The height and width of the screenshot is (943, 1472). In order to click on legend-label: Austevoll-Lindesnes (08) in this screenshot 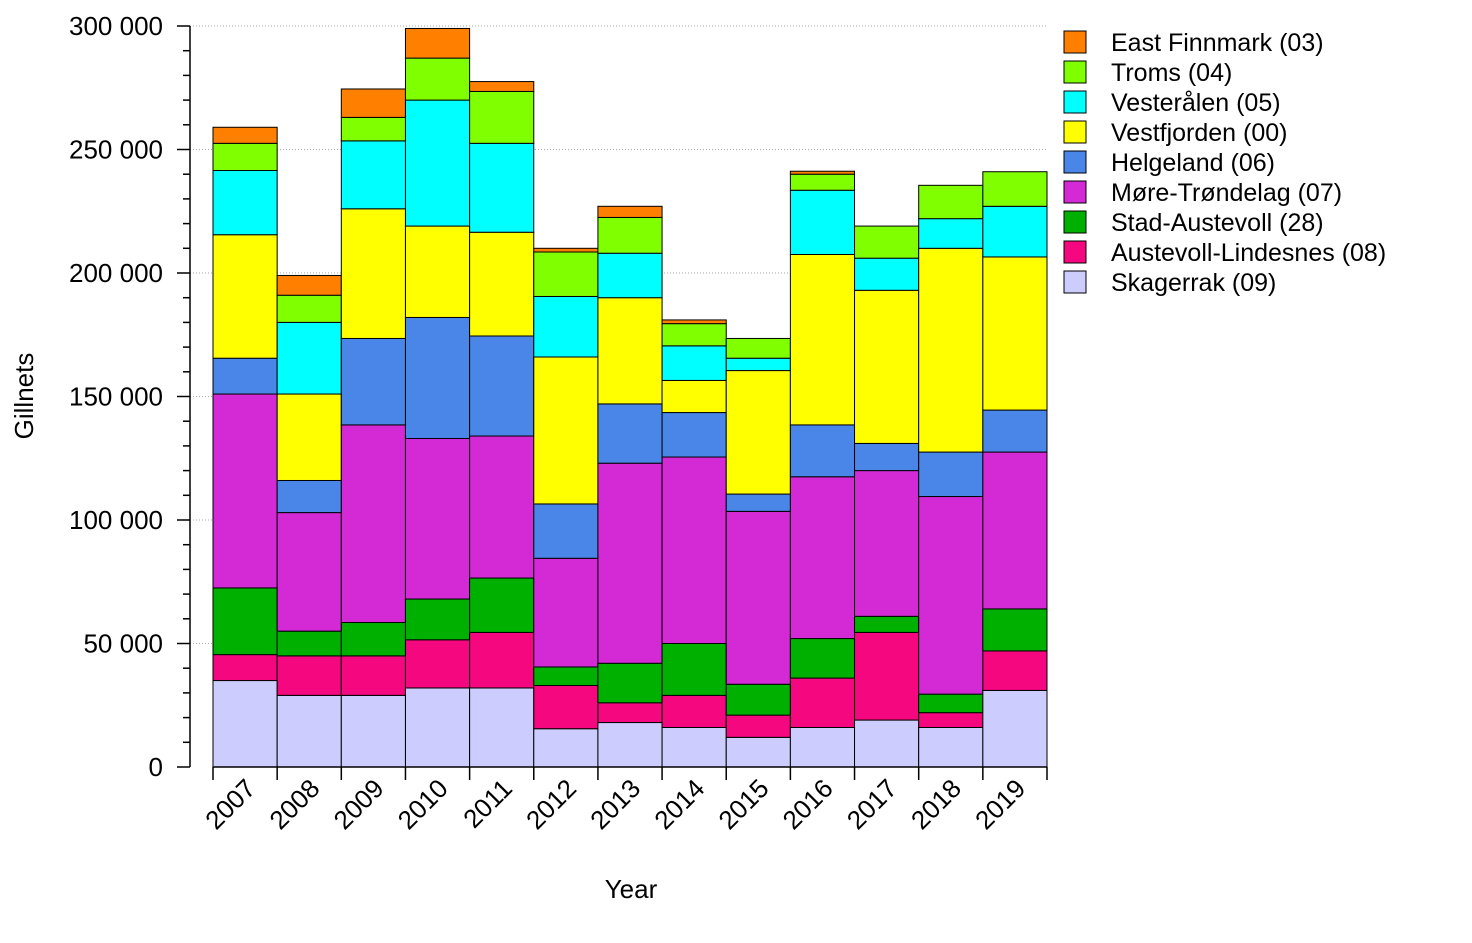, I will do `click(1248, 253)`.